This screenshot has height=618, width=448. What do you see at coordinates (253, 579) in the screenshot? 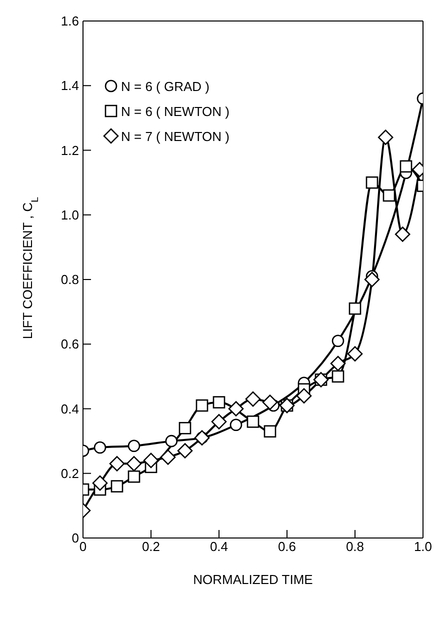
I see `x-axis-title: NORMALIZED TIME` at bounding box center [253, 579].